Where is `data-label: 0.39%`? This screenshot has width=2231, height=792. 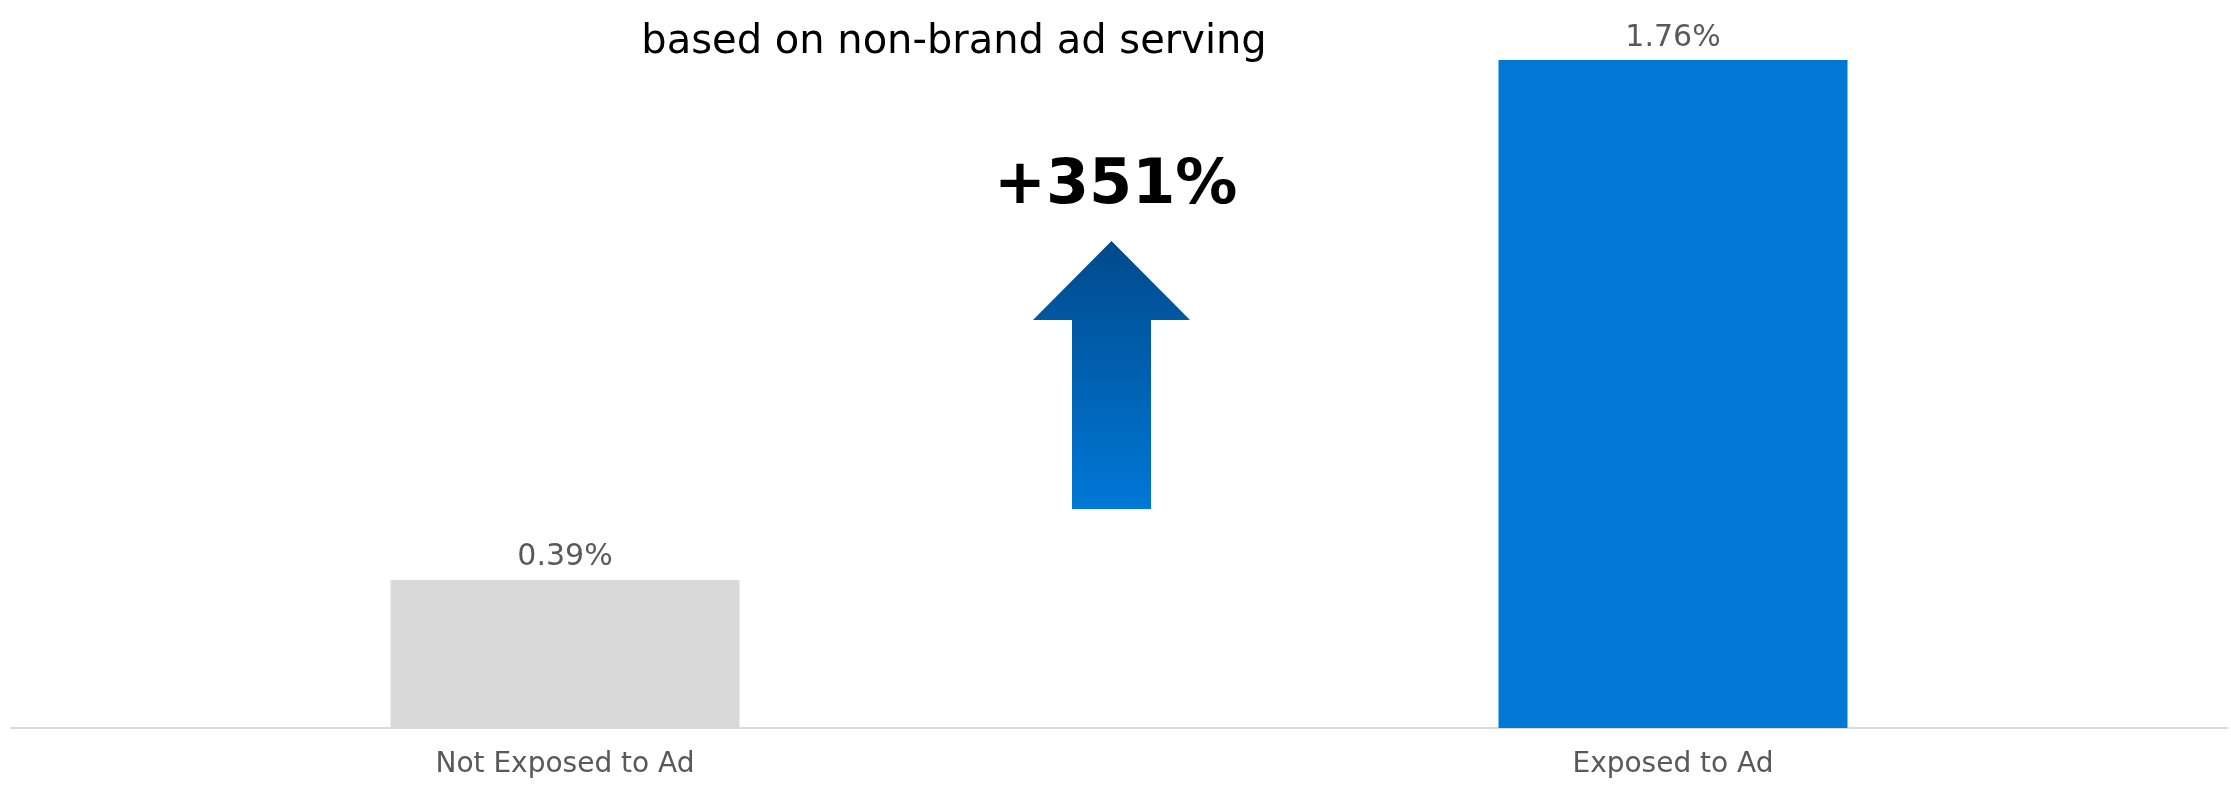
data-label: 0.39% is located at coordinates (565, 555).